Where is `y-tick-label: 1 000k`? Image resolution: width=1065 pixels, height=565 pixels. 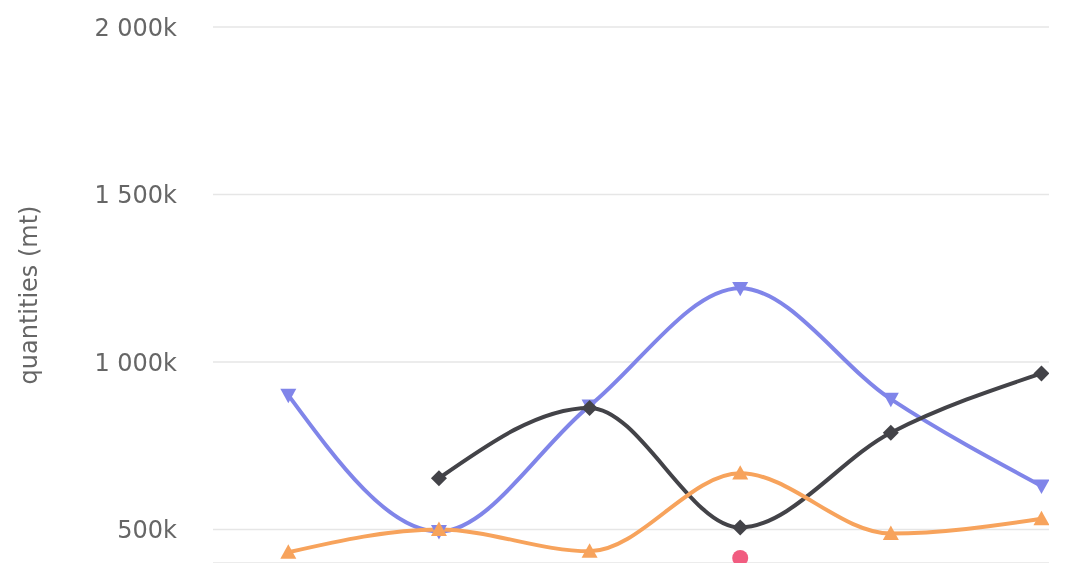 y-tick-label: 1 000k is located at coordinates (136, 362).